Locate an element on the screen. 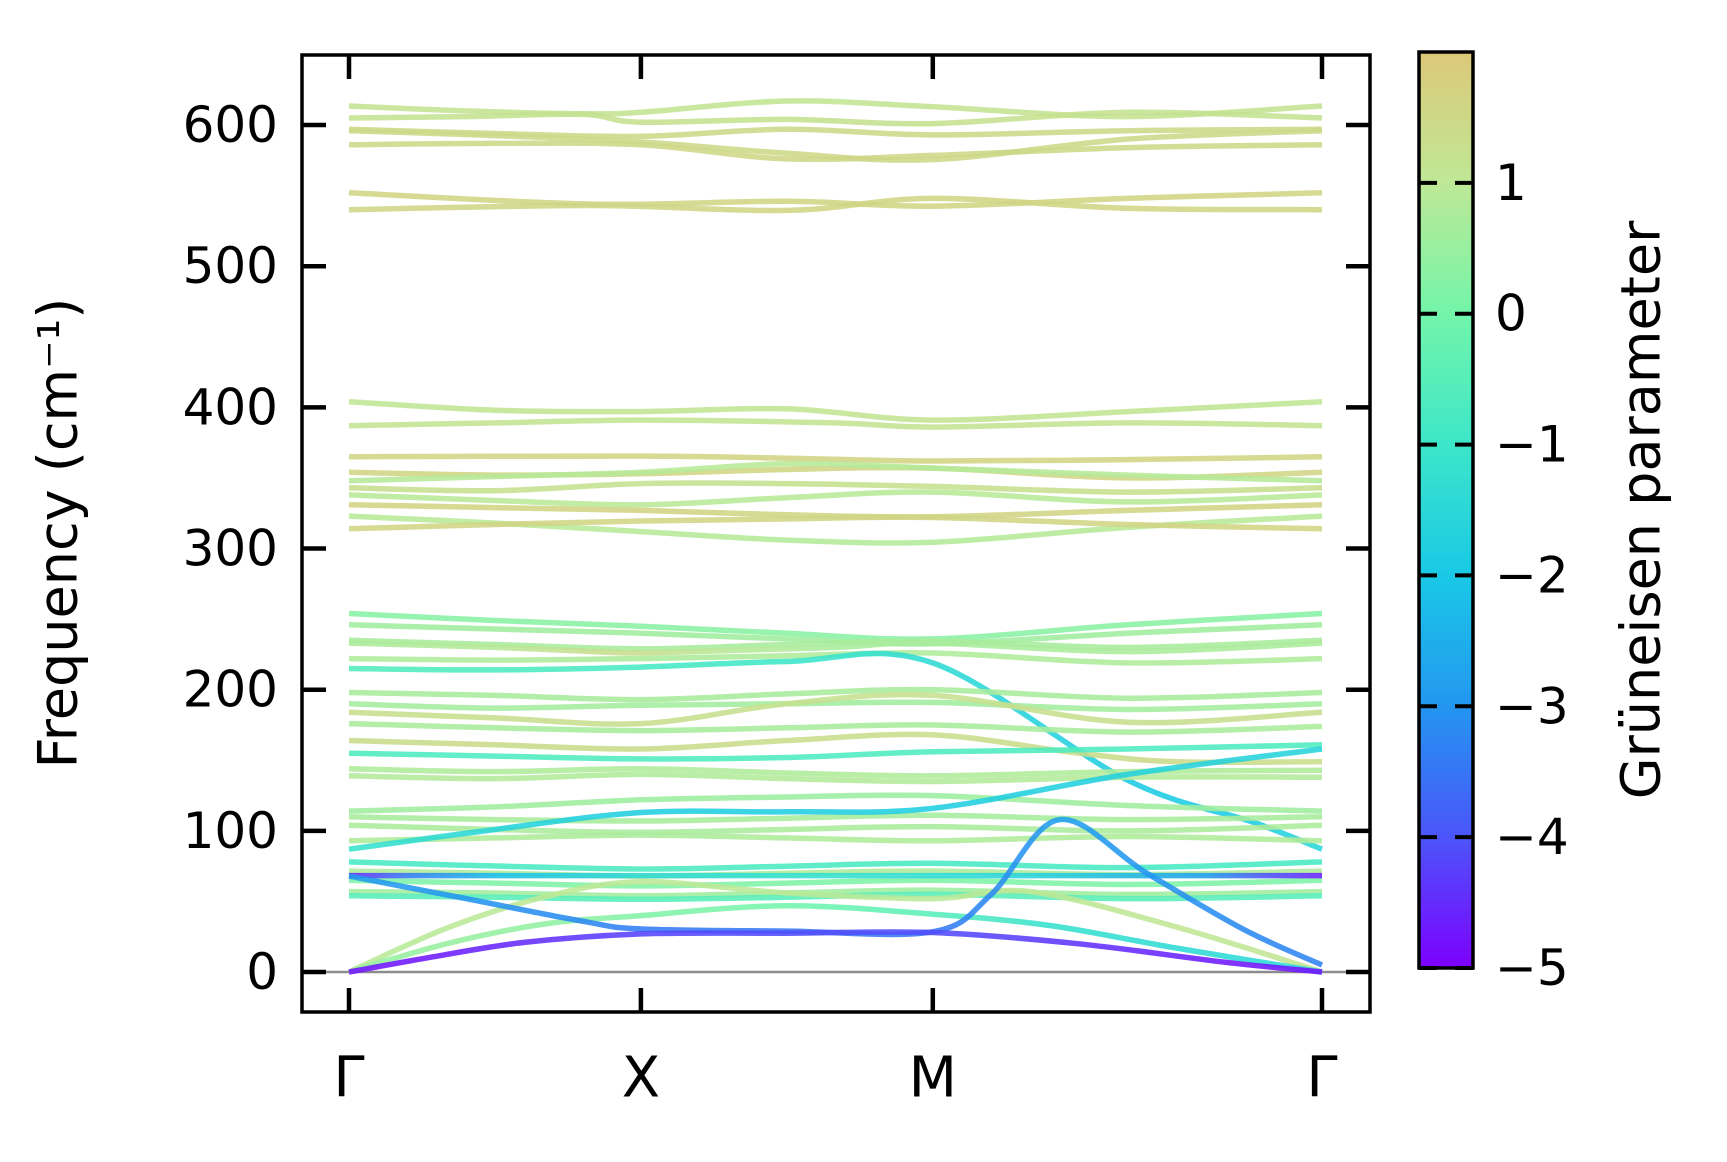 Image resolution: width=1727 pixels, height=1162 pixels. colorbar is located at coordinates (1446, 510).